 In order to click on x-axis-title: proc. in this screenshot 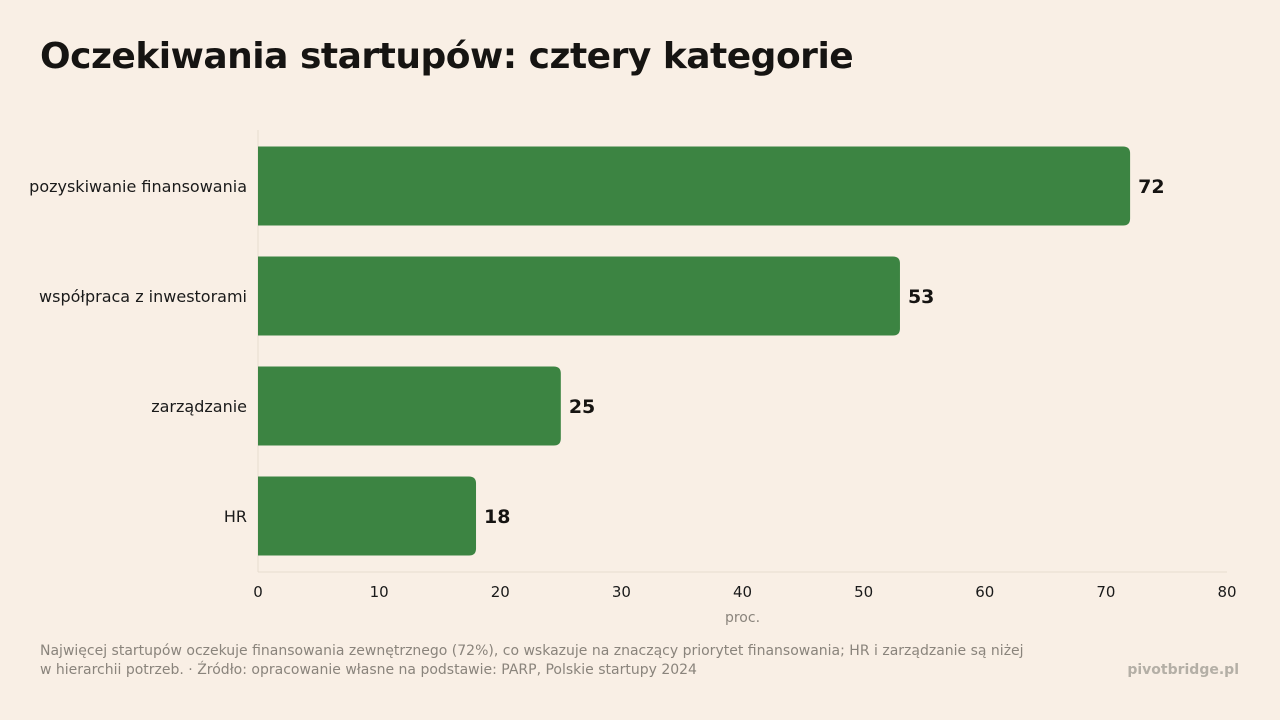, I will do `click(742, 618)`.